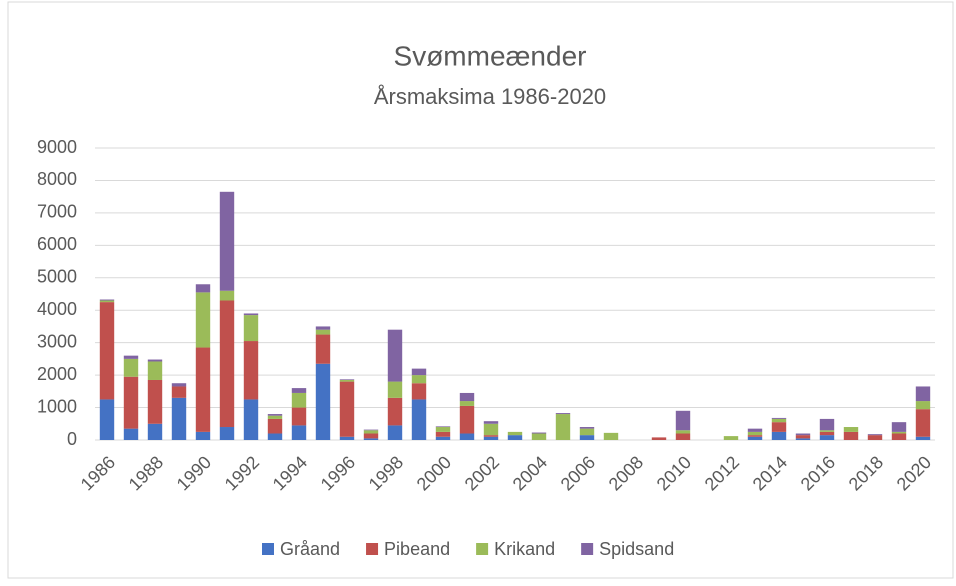 The image size is (956, 586). I want to click on chart-title: Svømmeænder, so click(490, 55).